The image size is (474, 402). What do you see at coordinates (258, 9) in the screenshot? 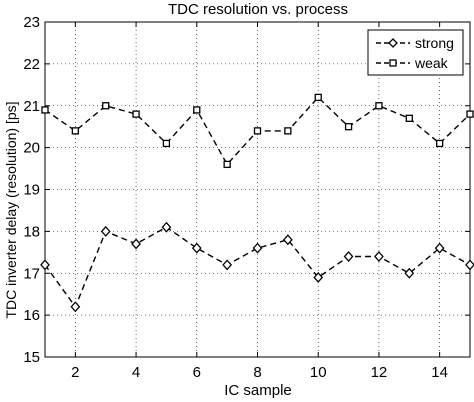
I see `chart-title: TDC resolution vs. process` at bounding box center [258, 9].